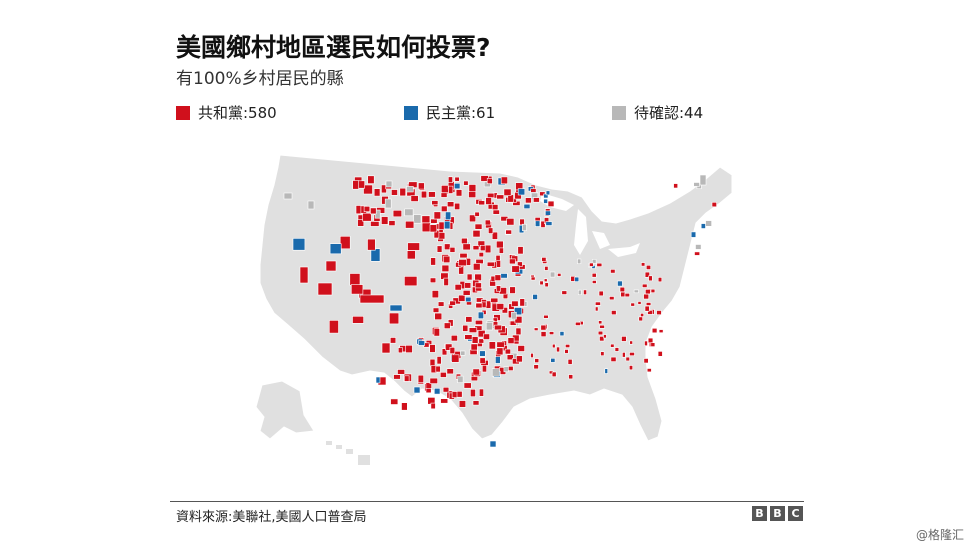  Describe the element at coordinates (496, 114) in the screenshot. I see `legend: 共和黨:580 民主黨:61 待確認:44` at that location.